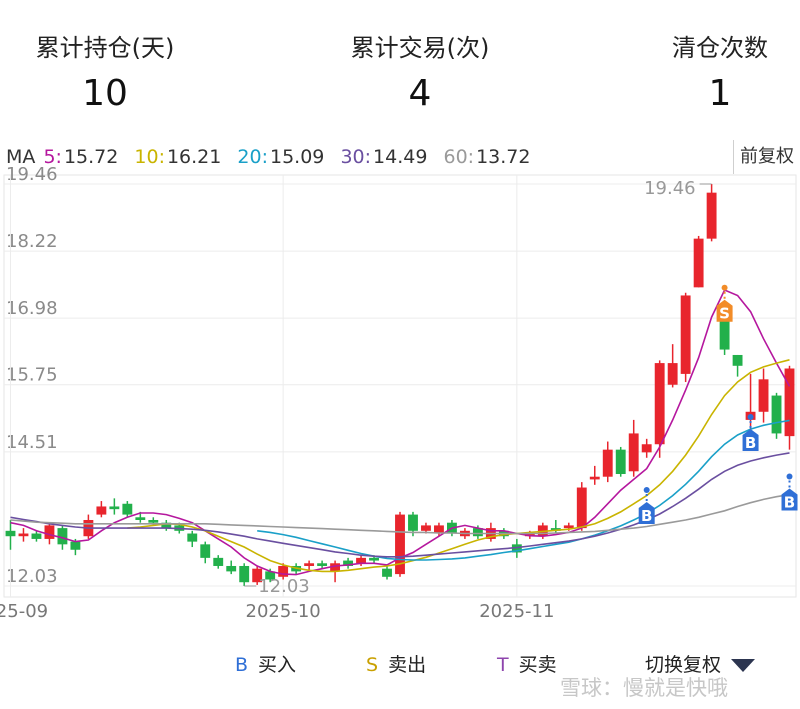 The height and width of the screenshot is (709, 800). Describe the element at coordinates (149, 157) in the screenshot. I see `ma10-label: 10:` at that location.